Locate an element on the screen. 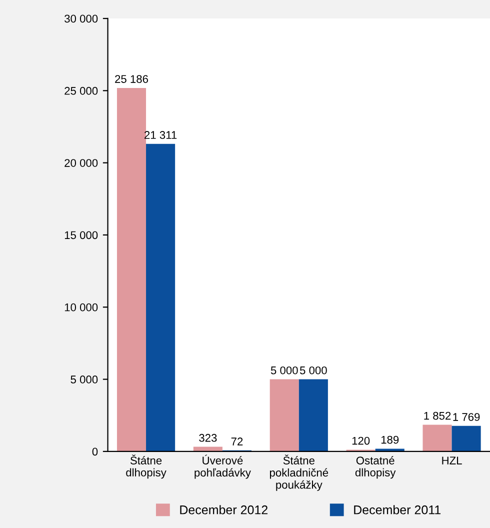  data-label: 25 186 is located at coordinates (131, 79).